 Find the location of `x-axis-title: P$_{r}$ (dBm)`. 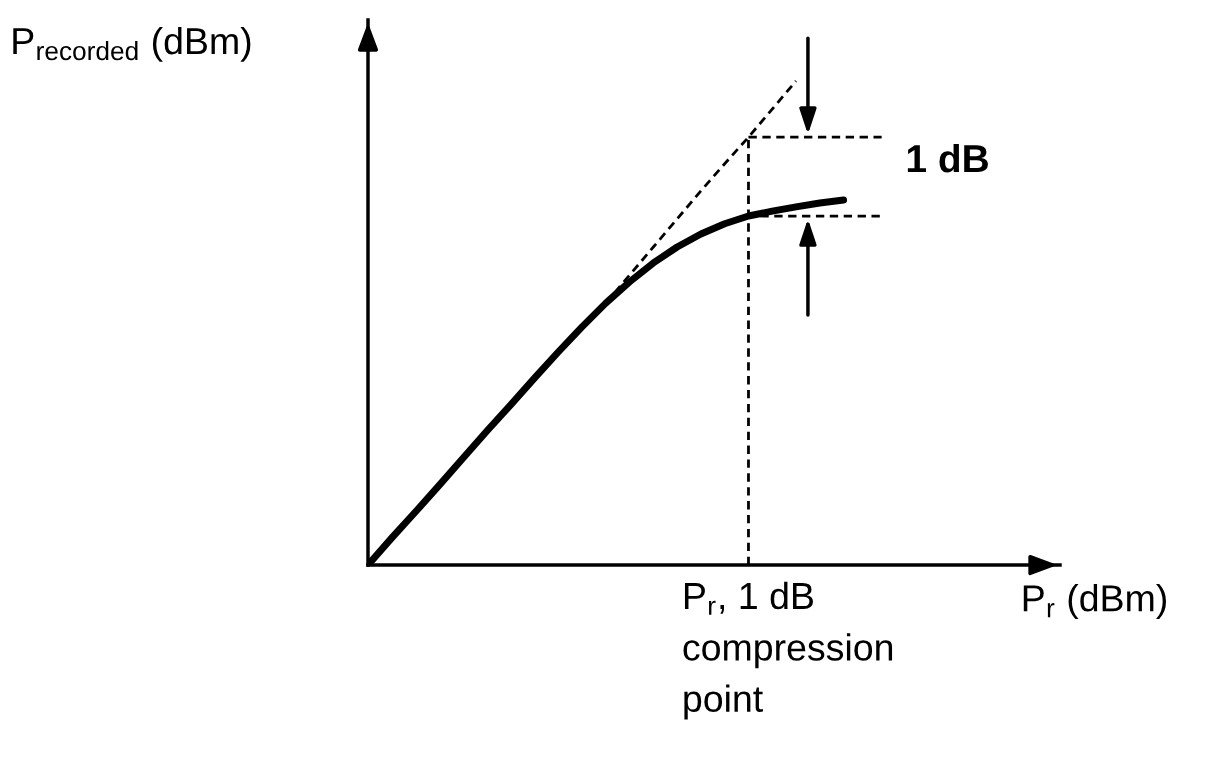

x-axis-title: P$_{r}$ (dBm) is located at coordinates (1094, 602).